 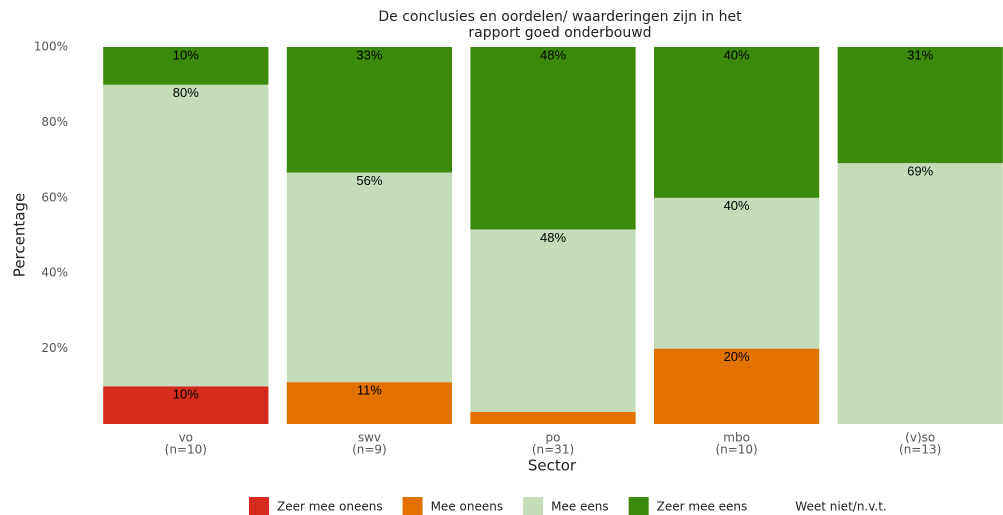 What do you see at coordinates (920, 450) in the screenshot?
I see `x-tick-label: (n=13)` at bounding box center [920, 450].